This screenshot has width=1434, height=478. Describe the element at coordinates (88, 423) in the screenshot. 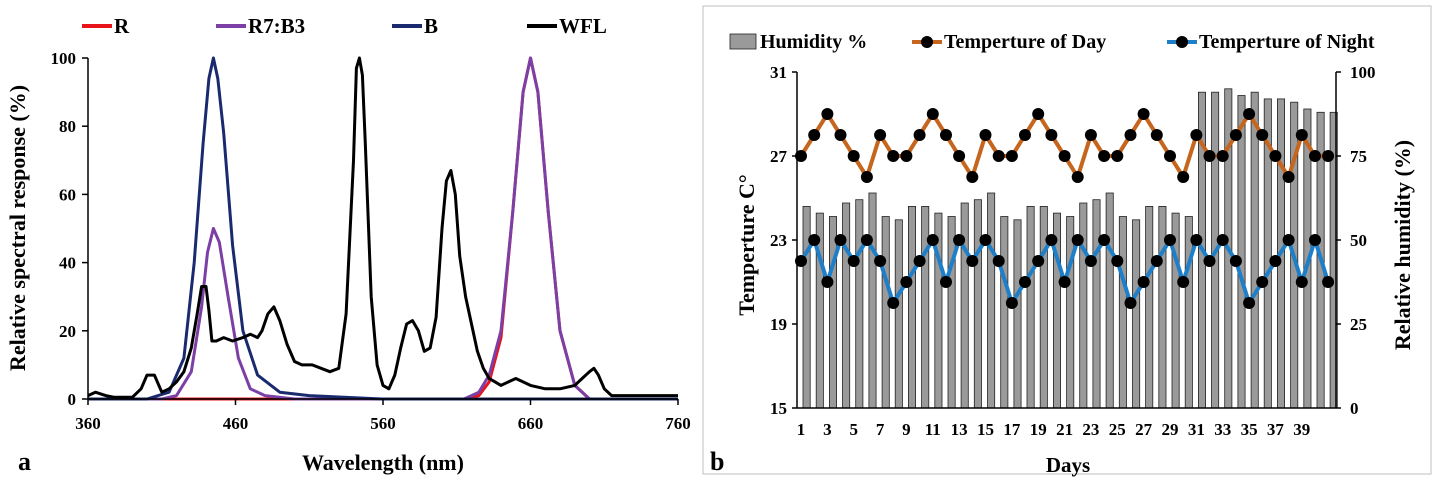

I see `x-tick-label-a: 360` at that location.